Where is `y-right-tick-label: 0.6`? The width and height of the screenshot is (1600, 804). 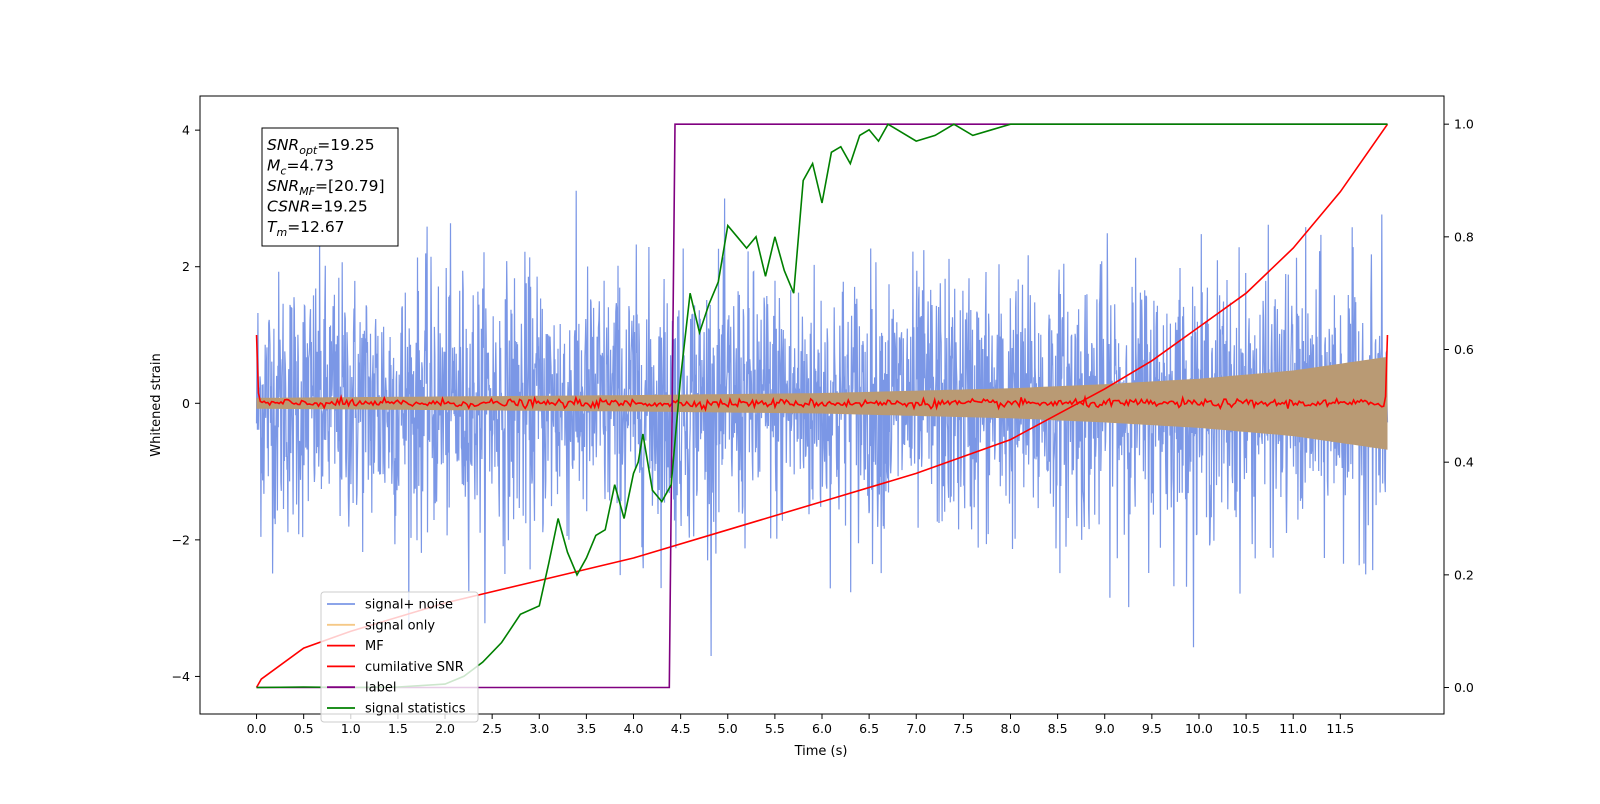
y-right-tick-label: 0.6 is located at coordinates (1464, 349).